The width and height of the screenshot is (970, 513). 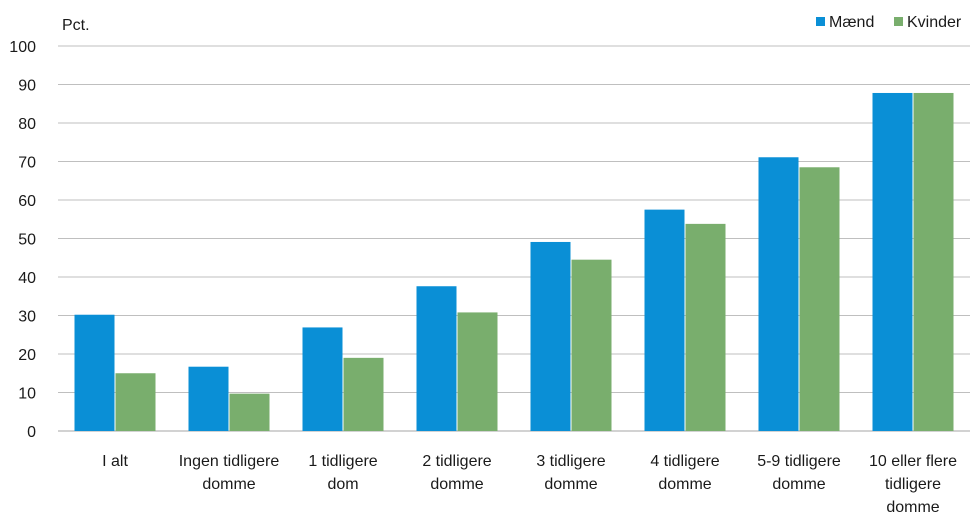 I want to click on legend: Mænd Kvinder, so click(x=889, y=22).